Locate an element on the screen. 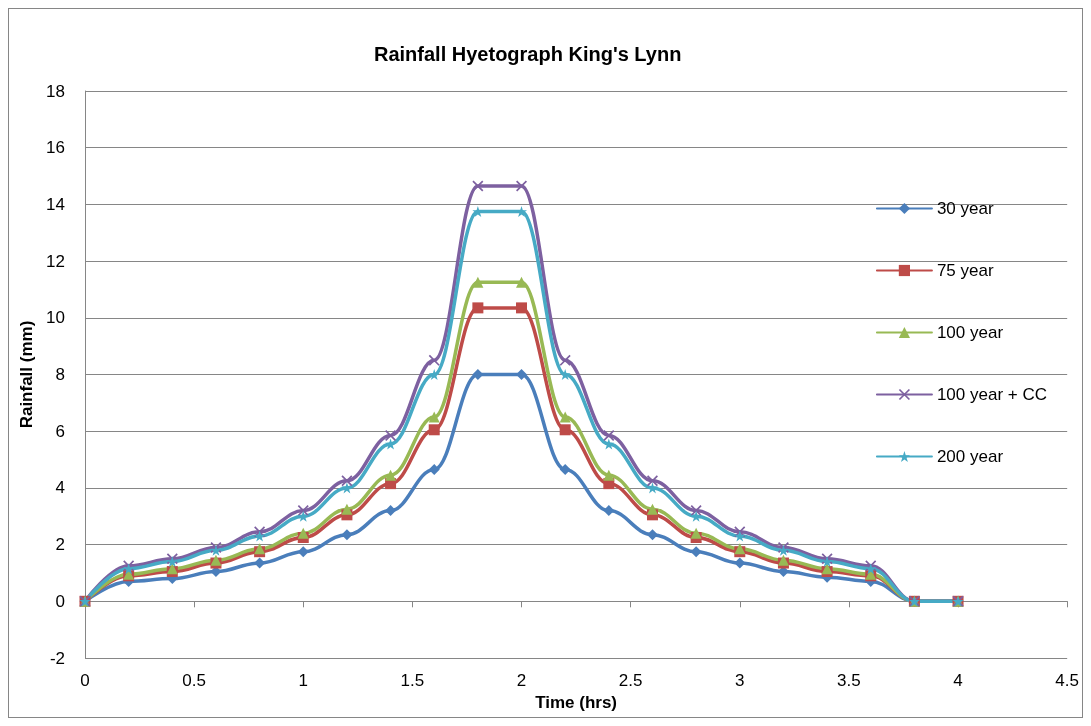  x-axis-title: Time (hrs) is located at coordinates (576, 702).